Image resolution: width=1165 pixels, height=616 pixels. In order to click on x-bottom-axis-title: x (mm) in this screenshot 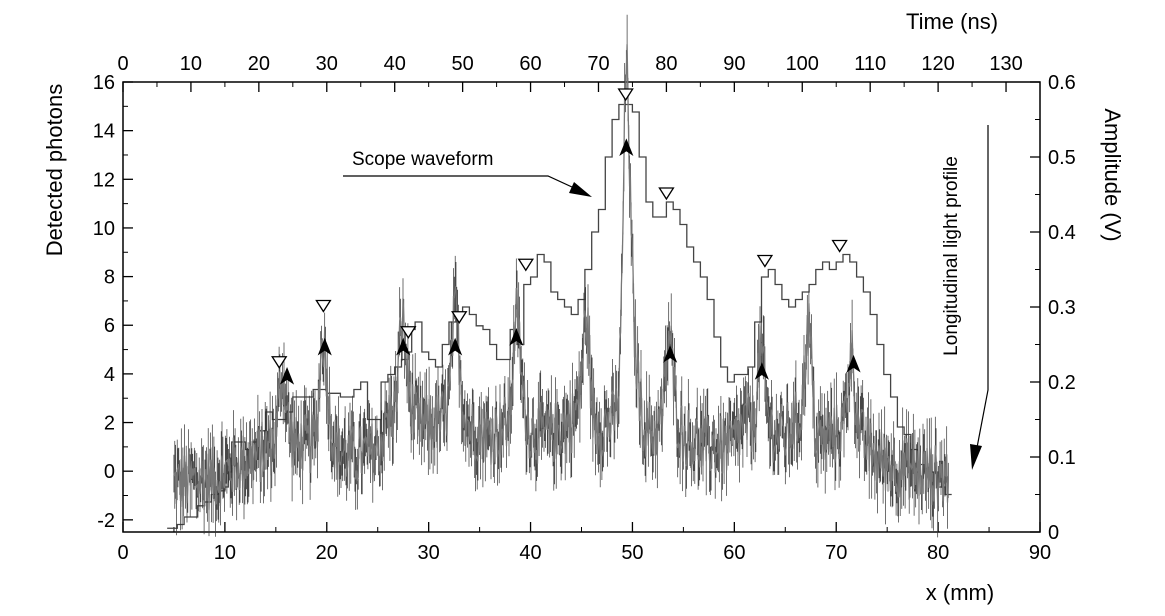, I will do `click(960, 592)`.